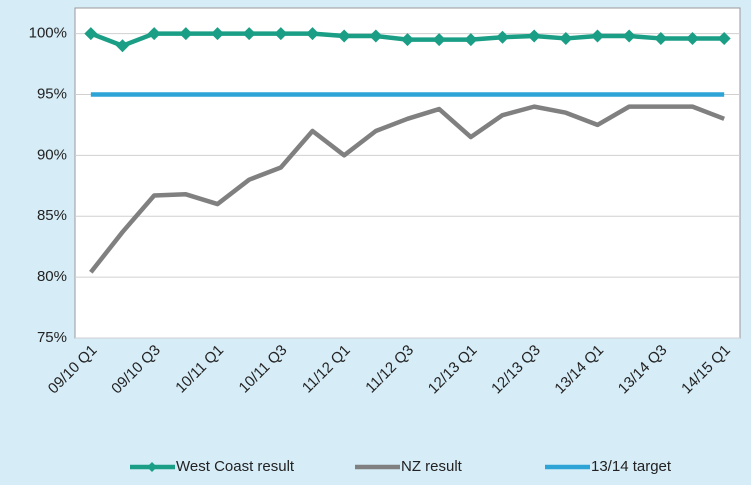 This screenshot has width=751, height=485. Describe the element at coordinates (52, 276) in the screenshot. I see `y-tick-label: 80%` at that location.